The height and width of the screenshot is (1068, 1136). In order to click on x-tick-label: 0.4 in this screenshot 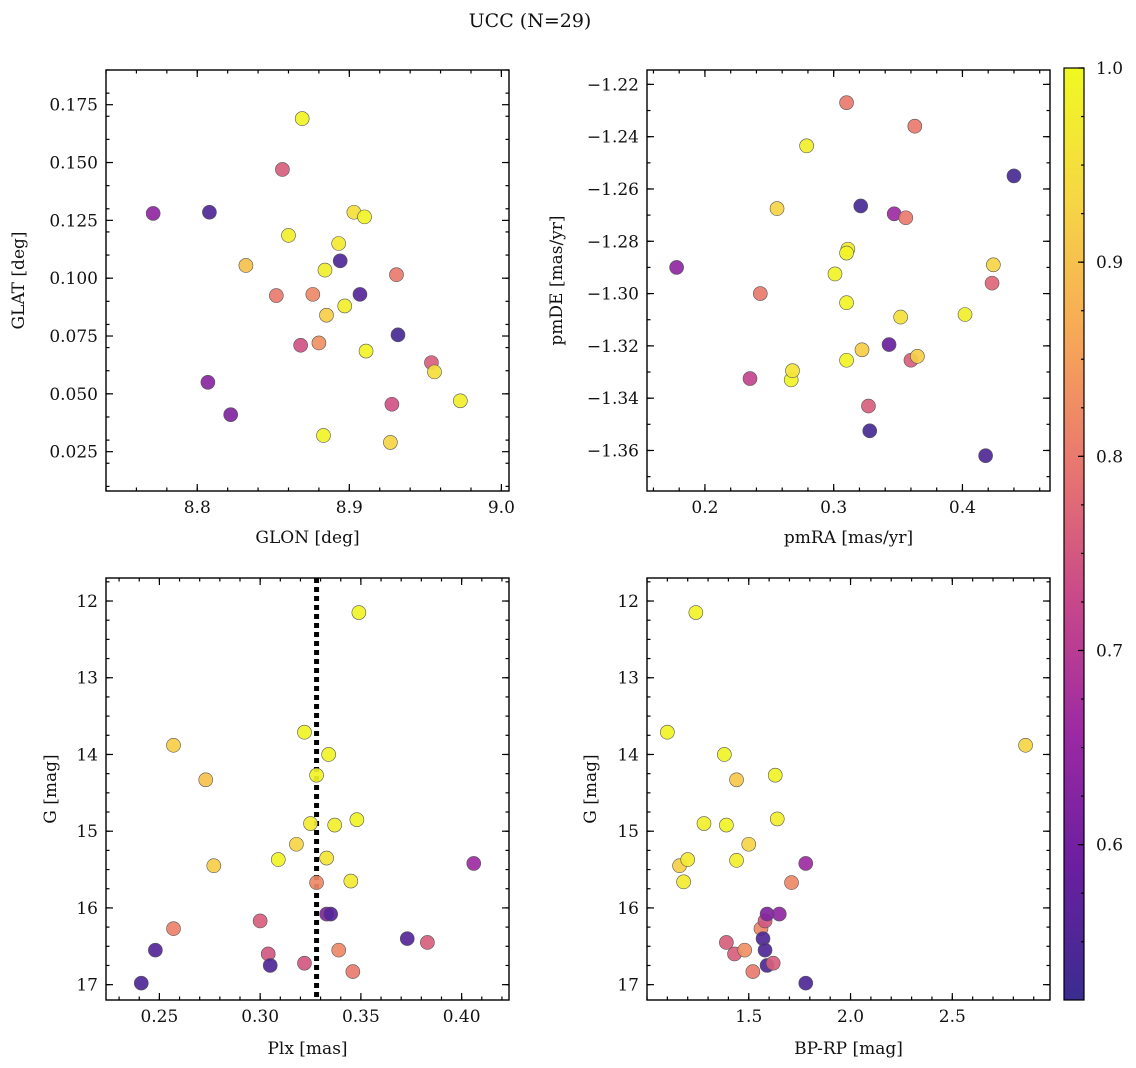, I will do `click(962, 508)`.